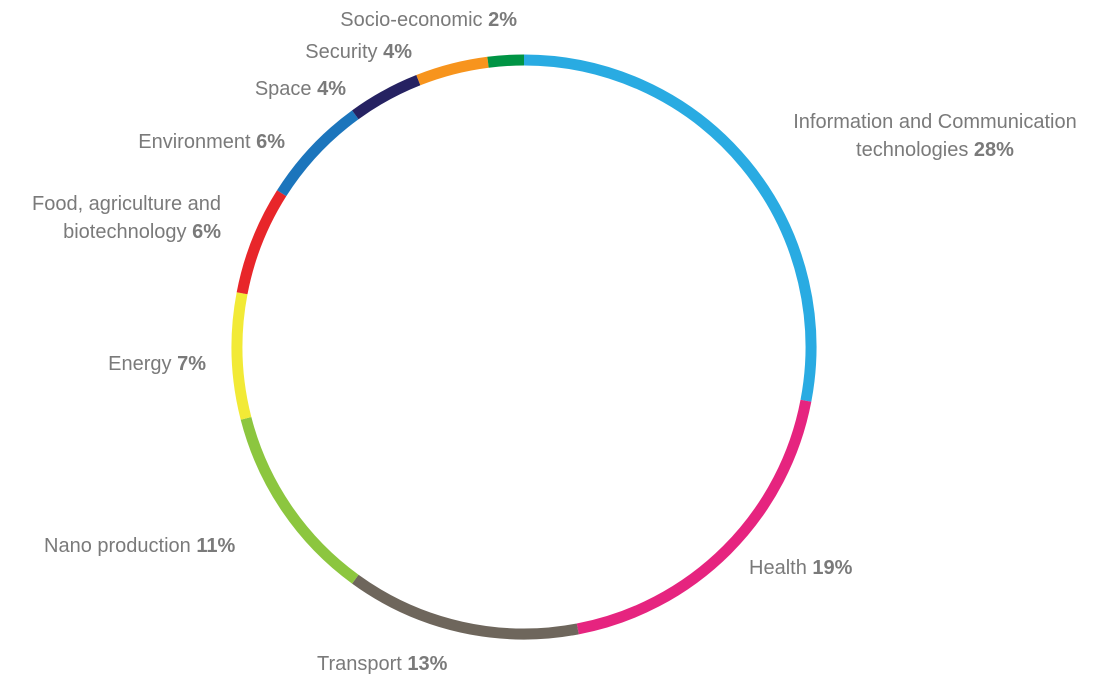 This screenshot has height=677, width=1099. I want to click on slice-label-socio-economic: Socio-economic 2%, so click(428, 20).